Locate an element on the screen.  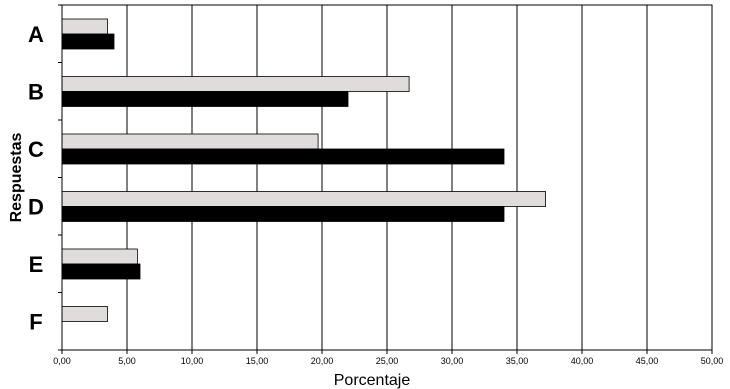
category-label: D is located at coordinates (36, 207).